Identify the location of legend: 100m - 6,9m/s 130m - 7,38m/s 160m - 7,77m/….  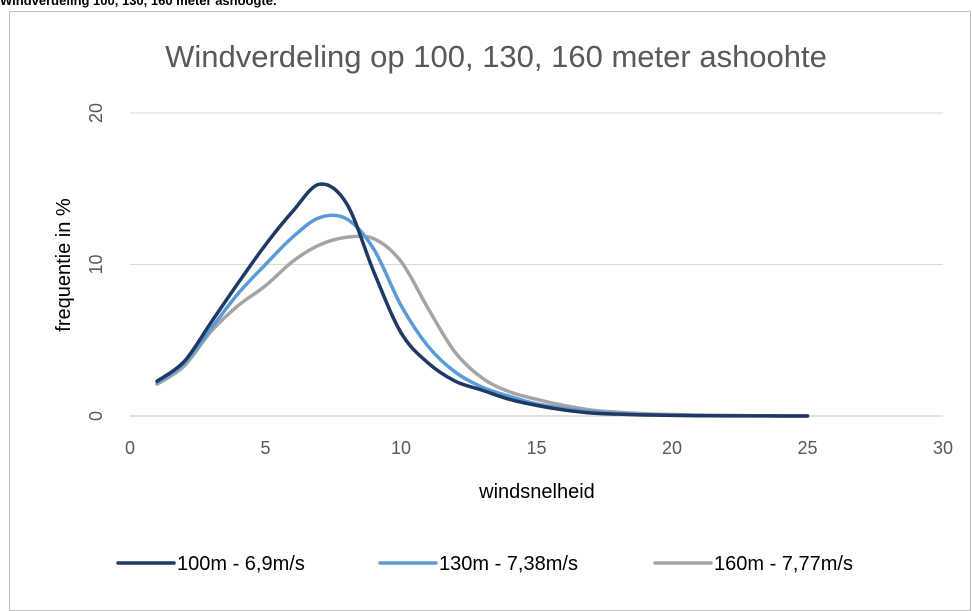
(484, 564).